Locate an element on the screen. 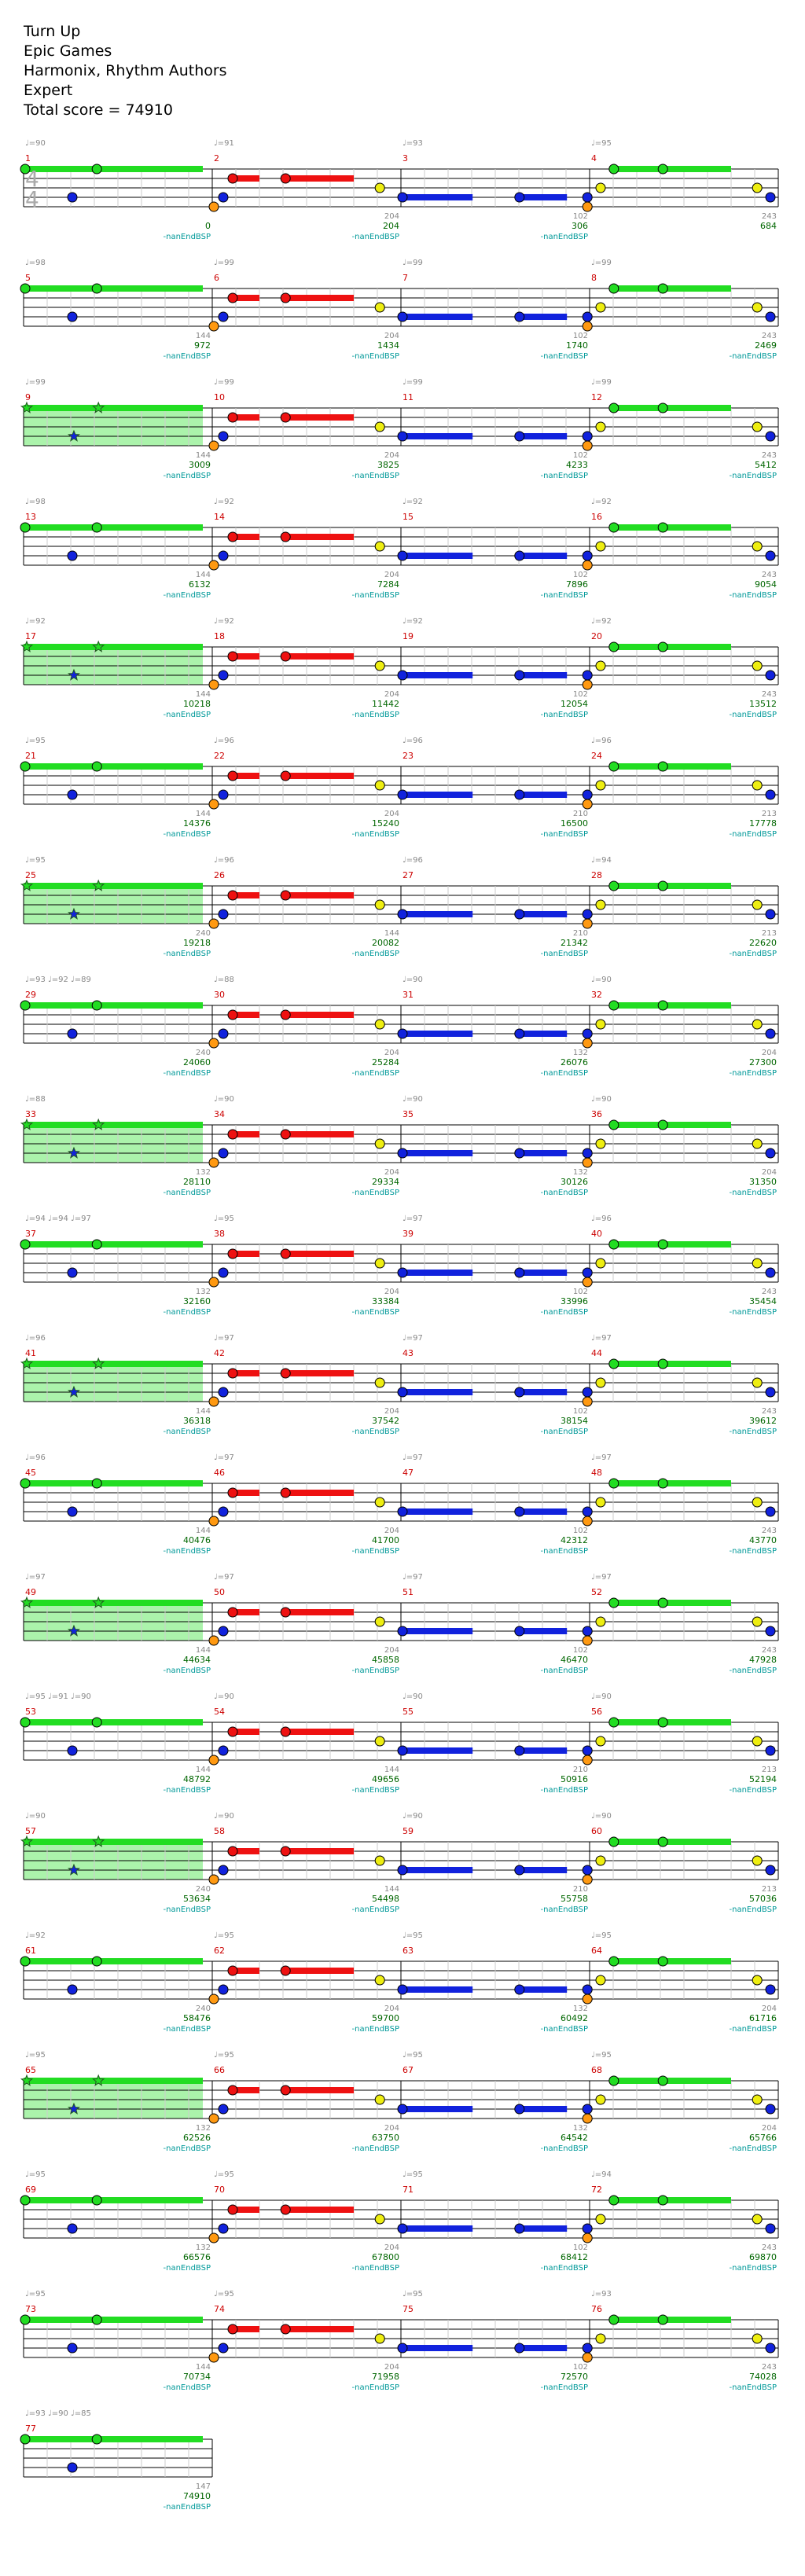  tempo-marking: ♩=96 is located at coordinates (224, 860).